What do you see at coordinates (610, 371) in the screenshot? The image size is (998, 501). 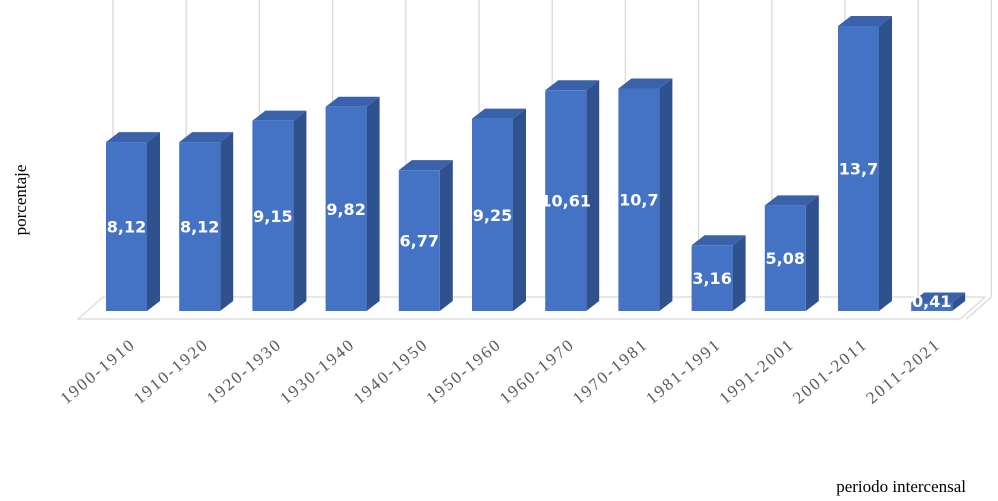 I see `x-tick-label: 1970-1981` at bounding box center [610, 371].